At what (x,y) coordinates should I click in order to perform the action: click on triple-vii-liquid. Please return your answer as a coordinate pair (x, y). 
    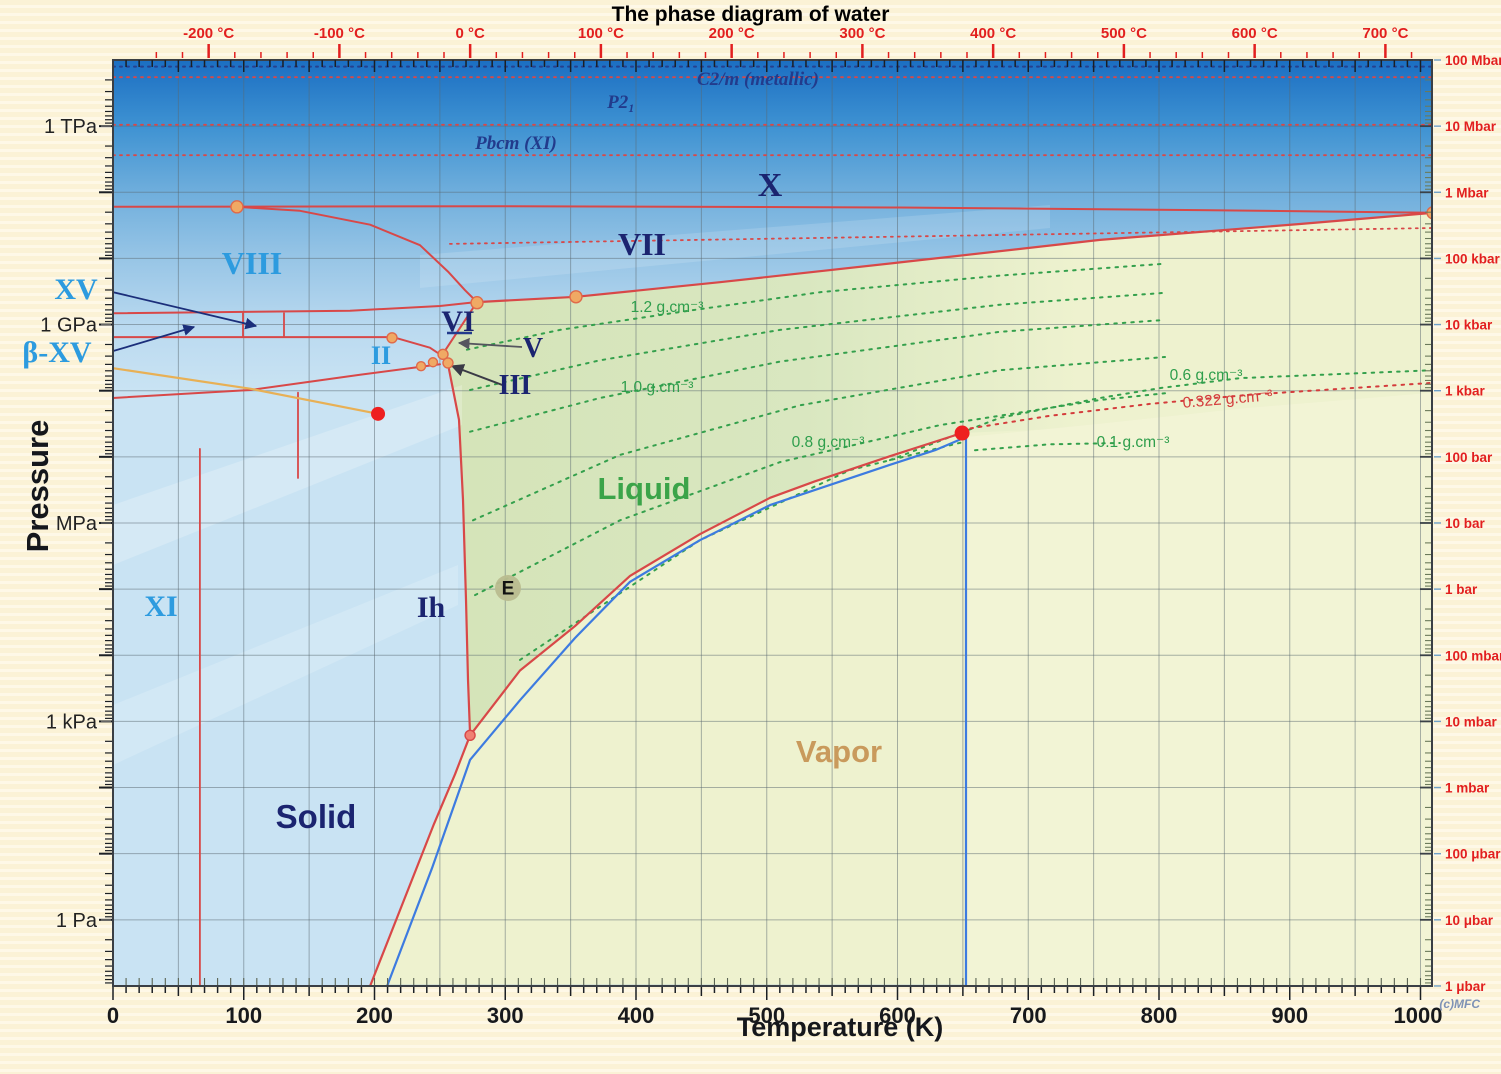
    Looking at the image, I should click on (576, 297).